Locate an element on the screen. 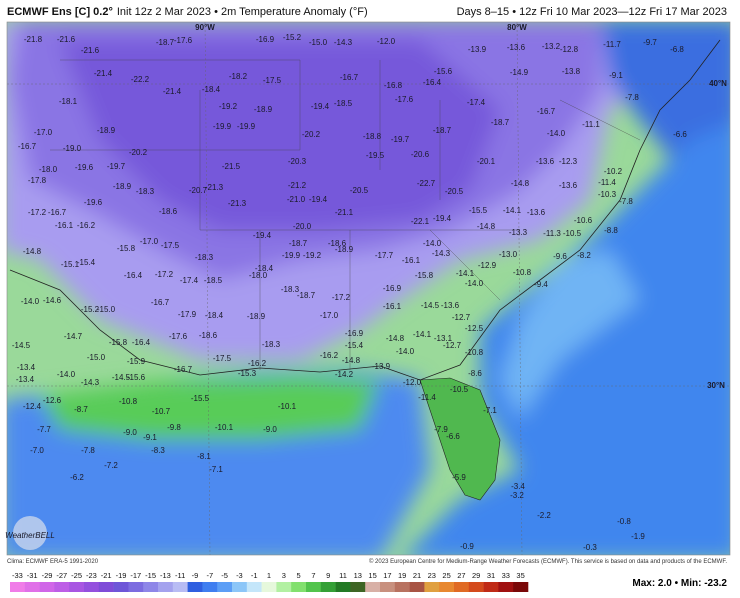  anomaly-label: -14.8 is located at coordinates (32, 251).